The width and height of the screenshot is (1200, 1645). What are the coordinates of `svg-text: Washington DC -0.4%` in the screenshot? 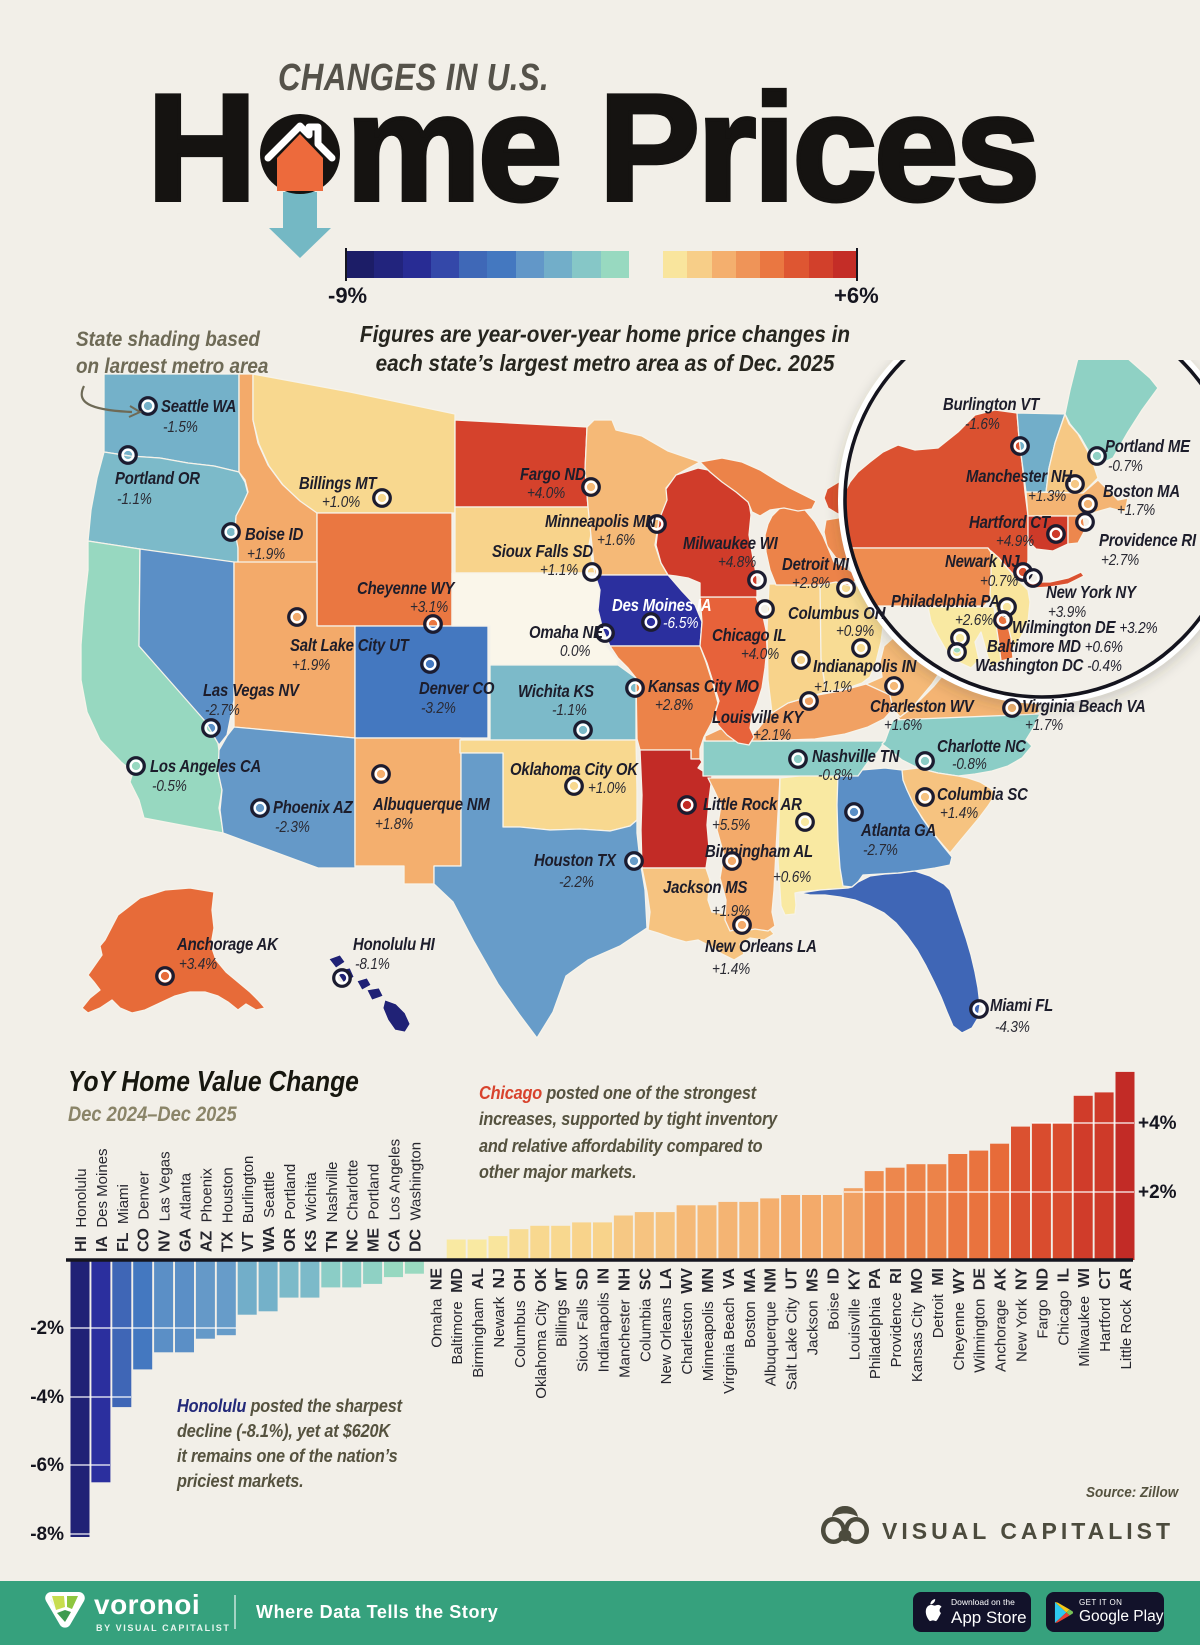 It's located at (1048, 665).